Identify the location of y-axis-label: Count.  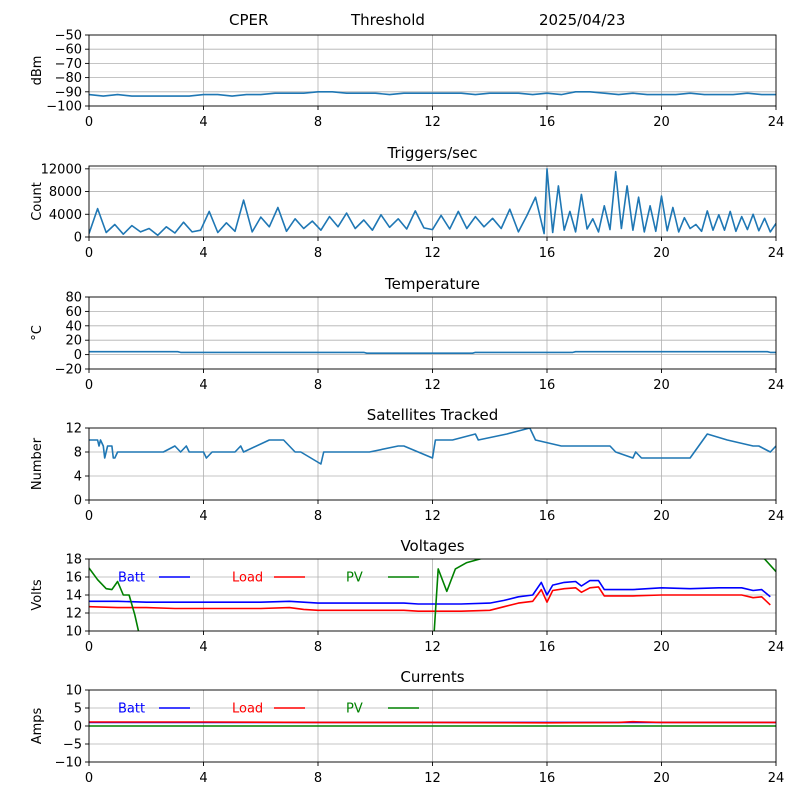
(37, 201).